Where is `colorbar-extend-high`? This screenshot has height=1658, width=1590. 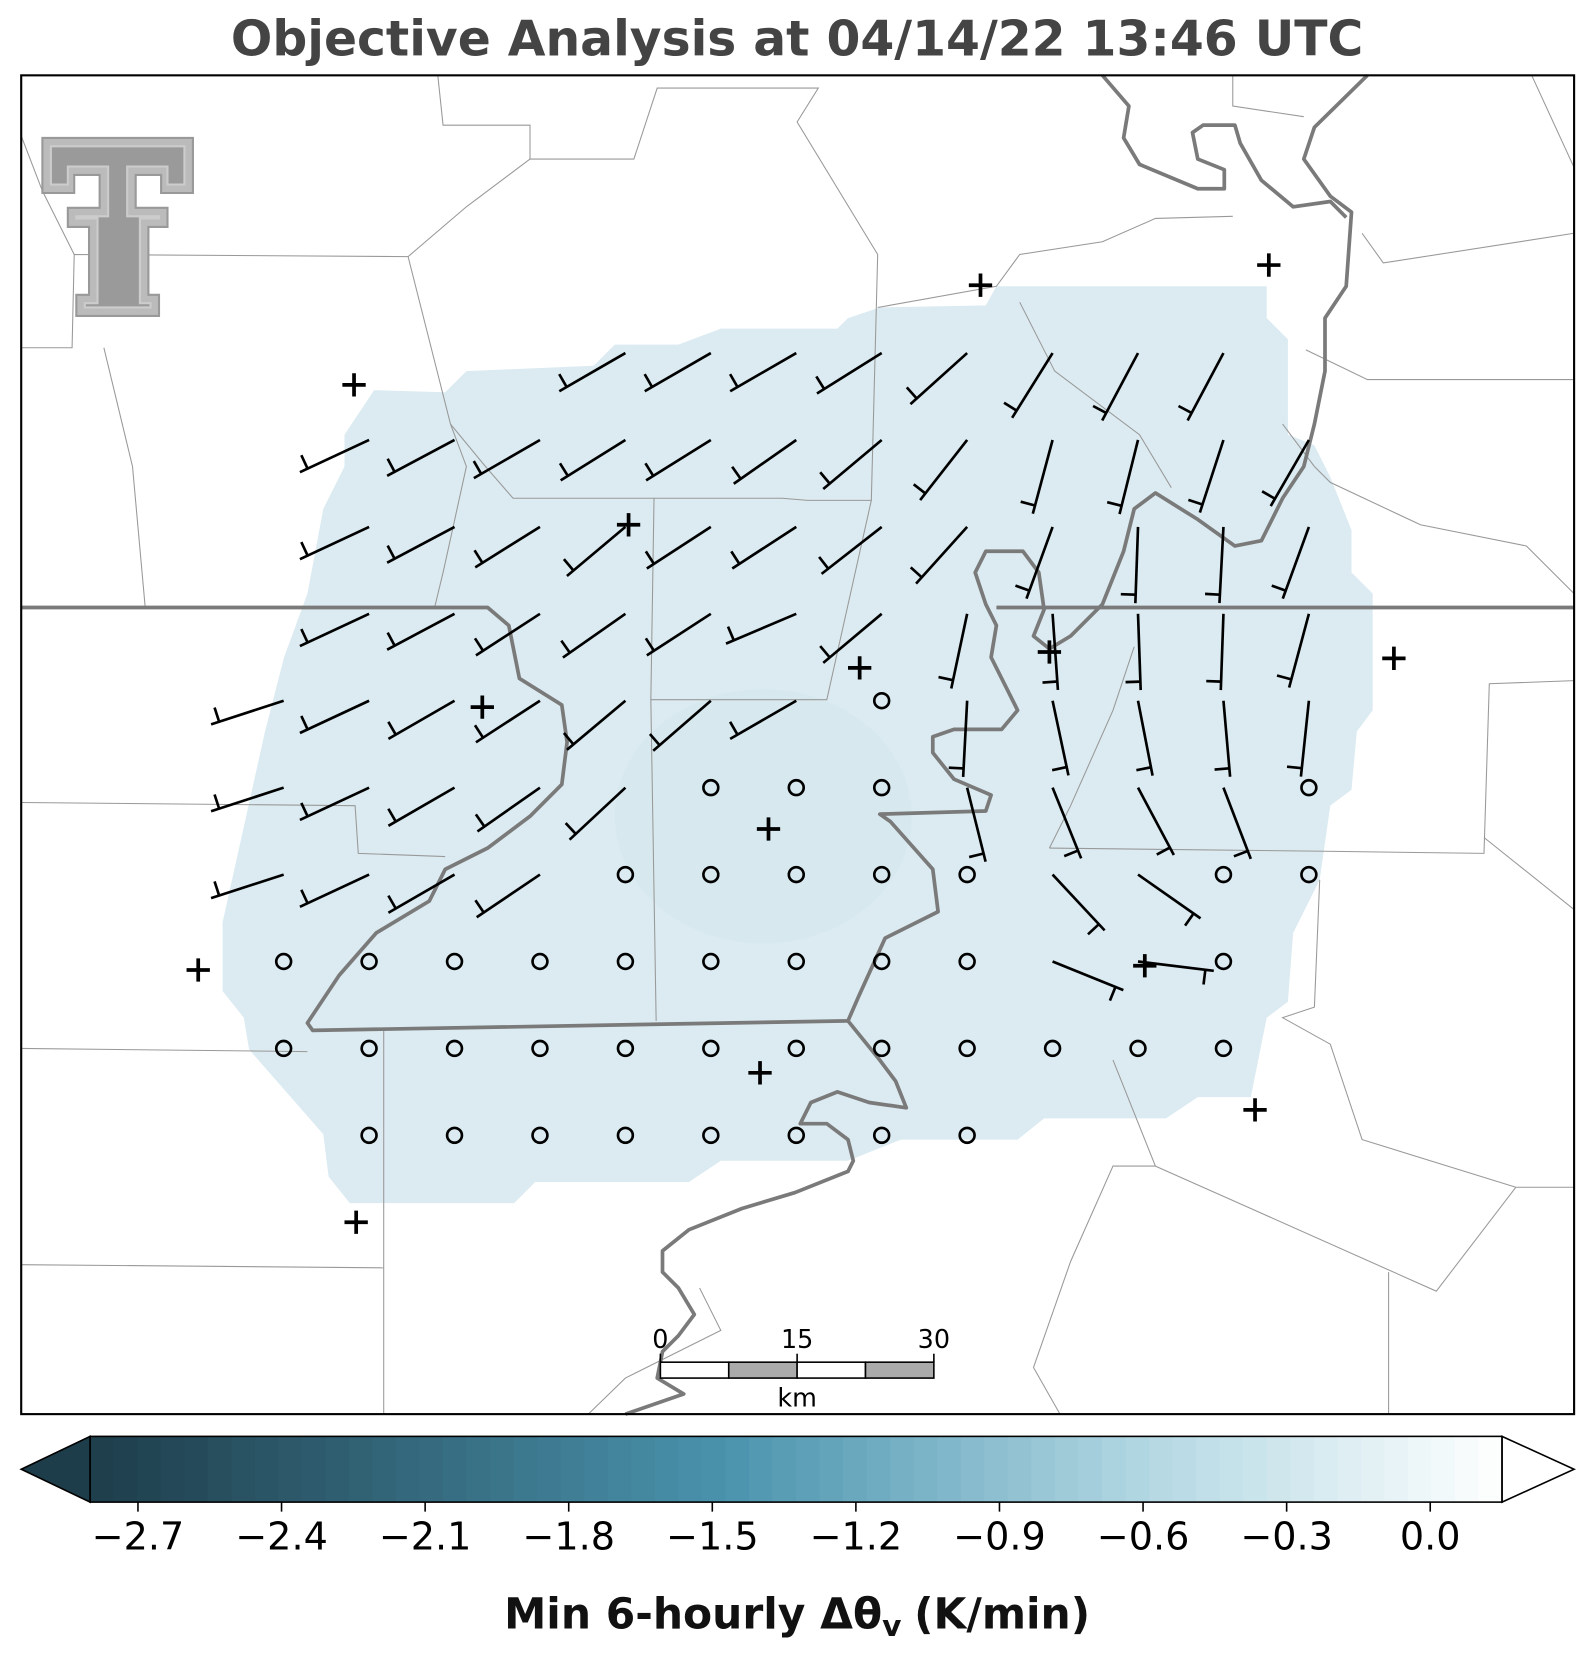 colorbar-extend-high is located at coordinates (1539, 1469).